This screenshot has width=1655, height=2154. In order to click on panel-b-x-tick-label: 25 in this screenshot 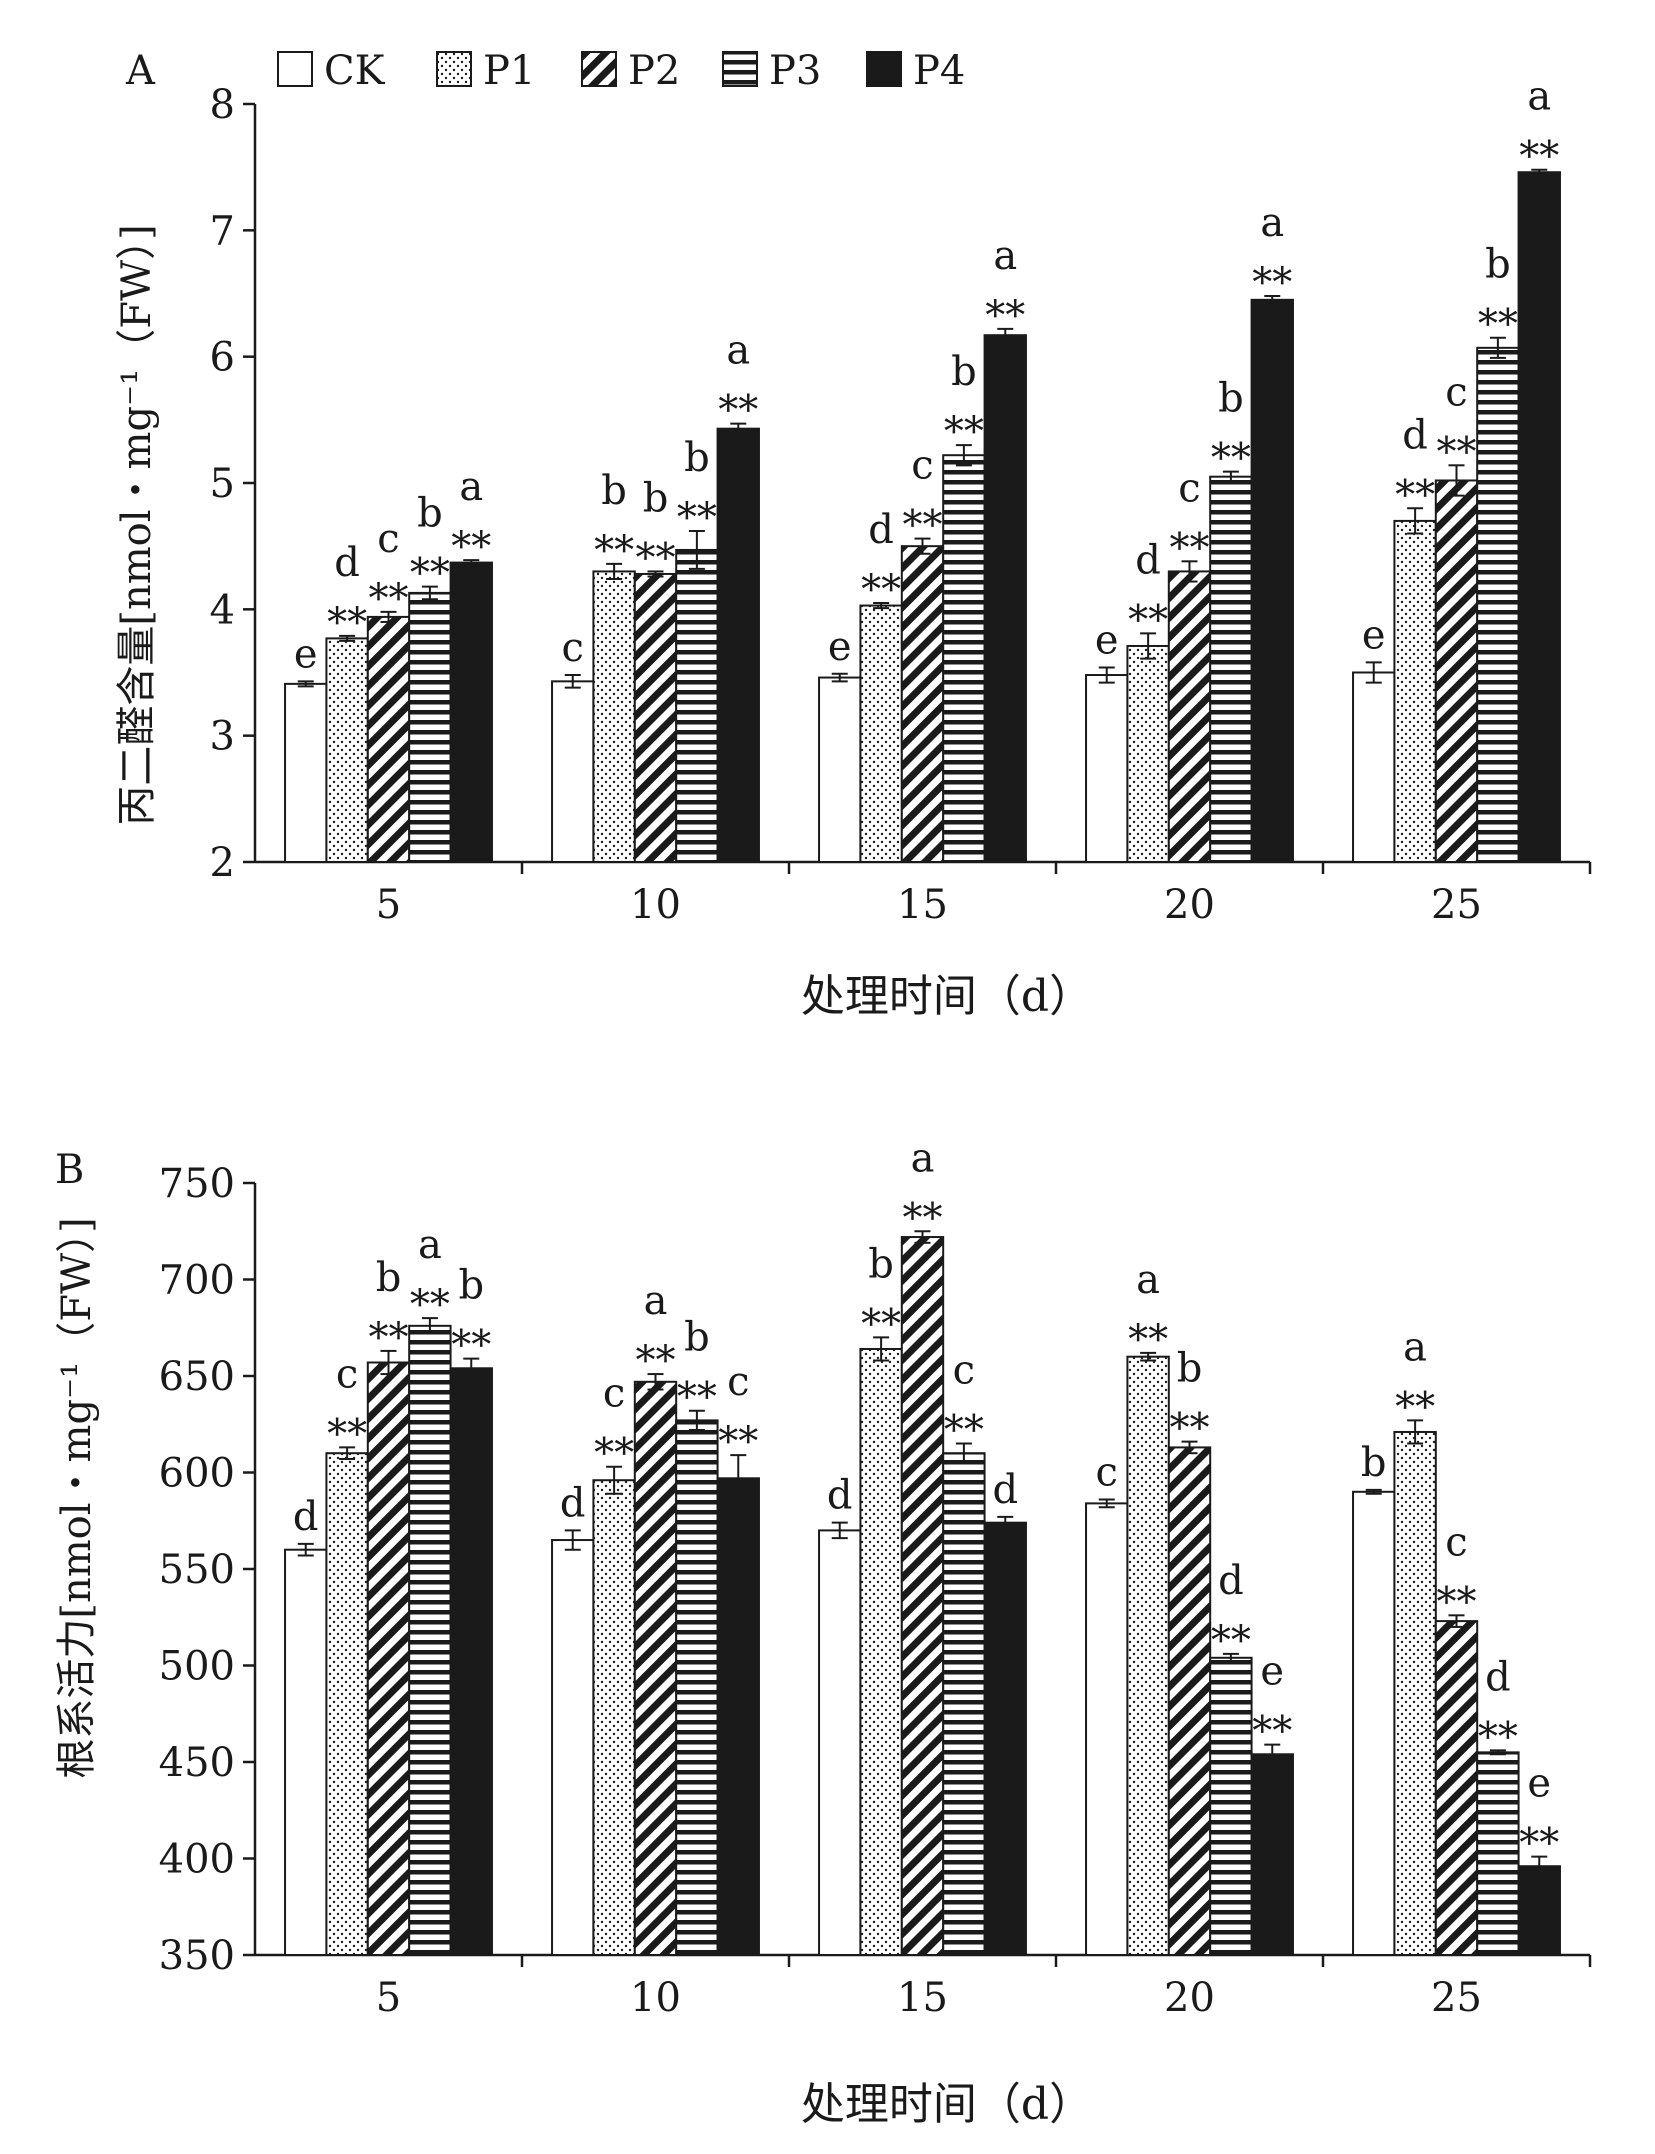, I will do `click(1456, 1998)`.